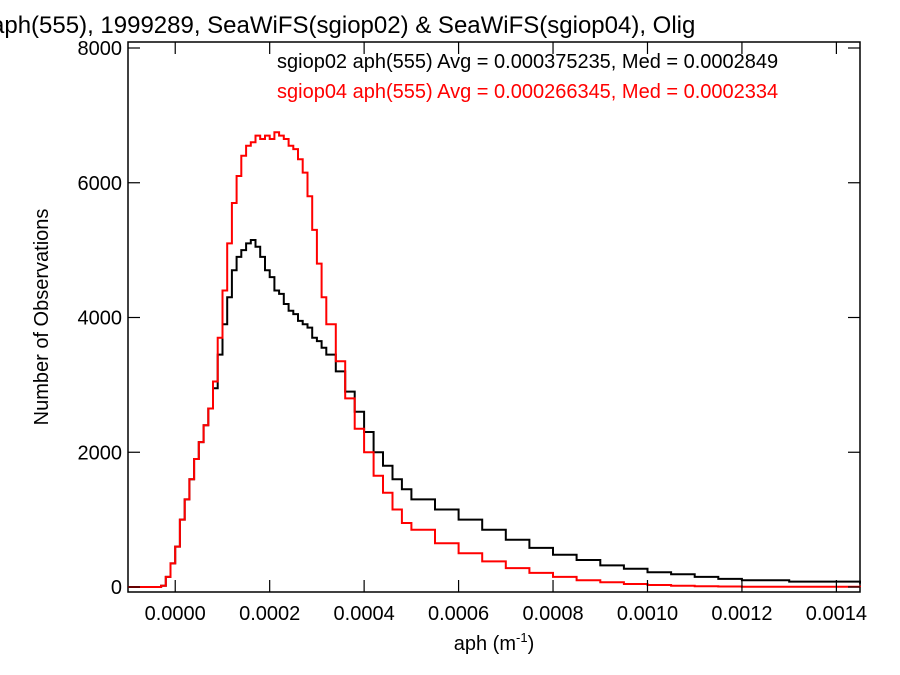 This screenshot has width=900, height=675. What do you see at coordinates (522, 637) in the screenshot?
I see `x-axis-label-unit: -1` at bounding box center [522, 637].